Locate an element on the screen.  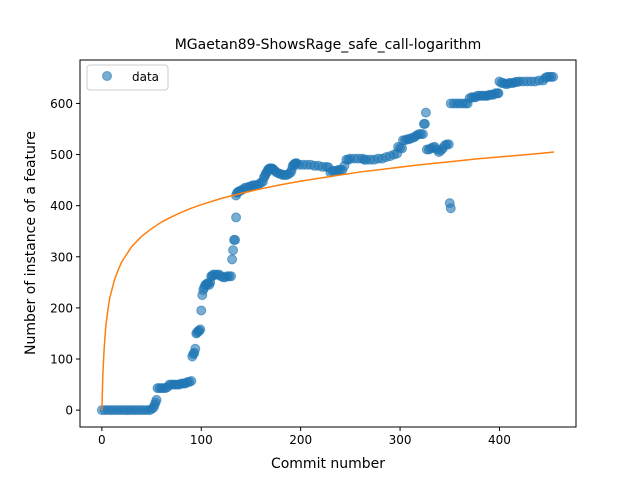
y-tick-label-300: 300 is located at coordinates (61, 257).